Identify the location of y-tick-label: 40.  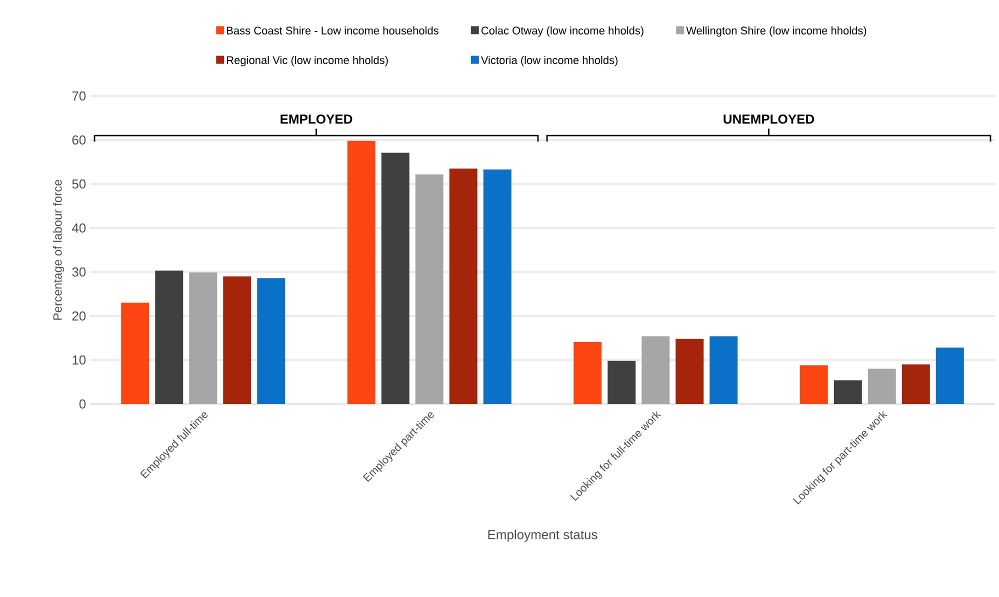
(79, 228).